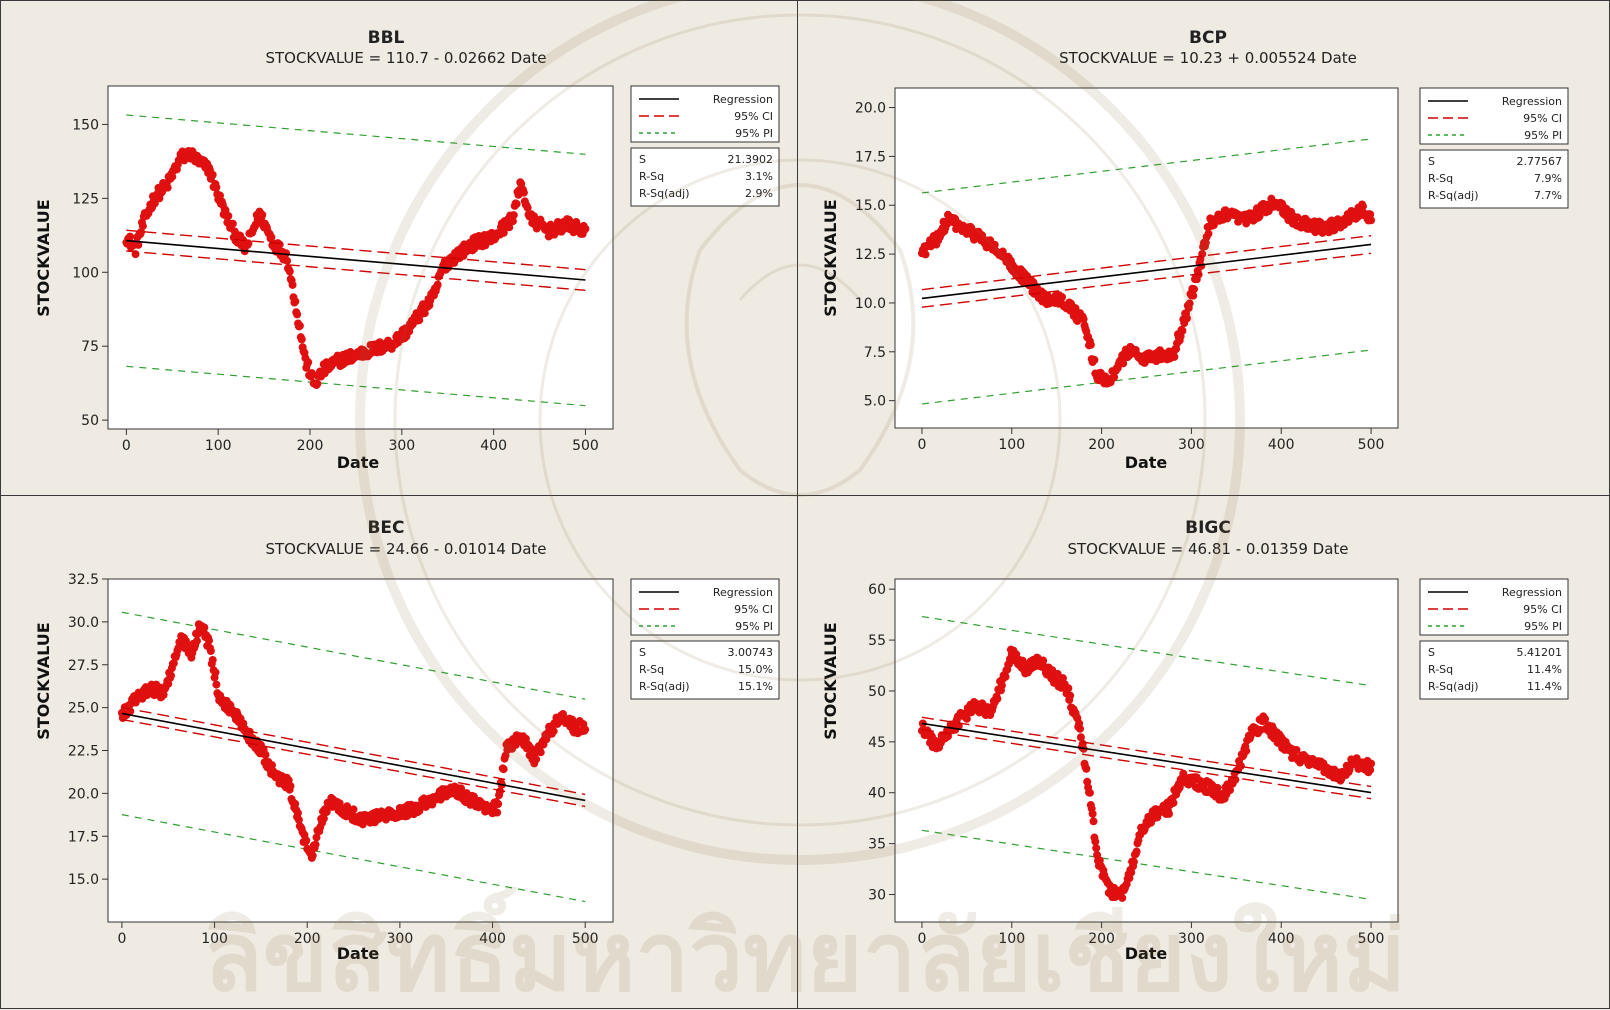 The width and height of the screenshot is (1610, 1010). What do you see at coordinates (1146, 377) in the screenshot?
I see `pi-lower-line` at bounding box center [1146, 377].